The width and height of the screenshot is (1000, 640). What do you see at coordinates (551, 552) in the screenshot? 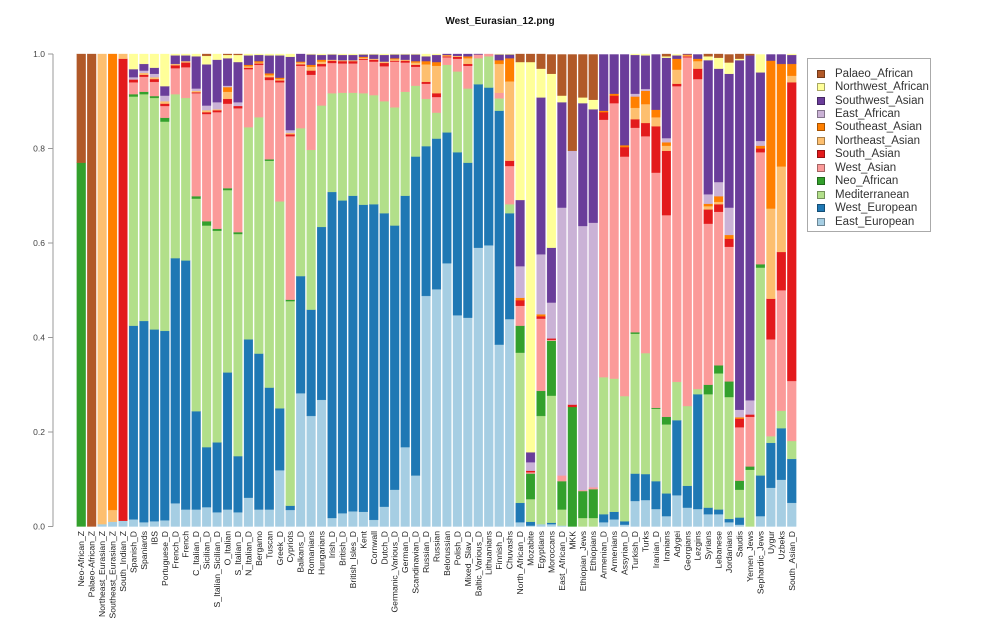
I see `x-tick-label: Moroccans` at bounding box center [551, 552].